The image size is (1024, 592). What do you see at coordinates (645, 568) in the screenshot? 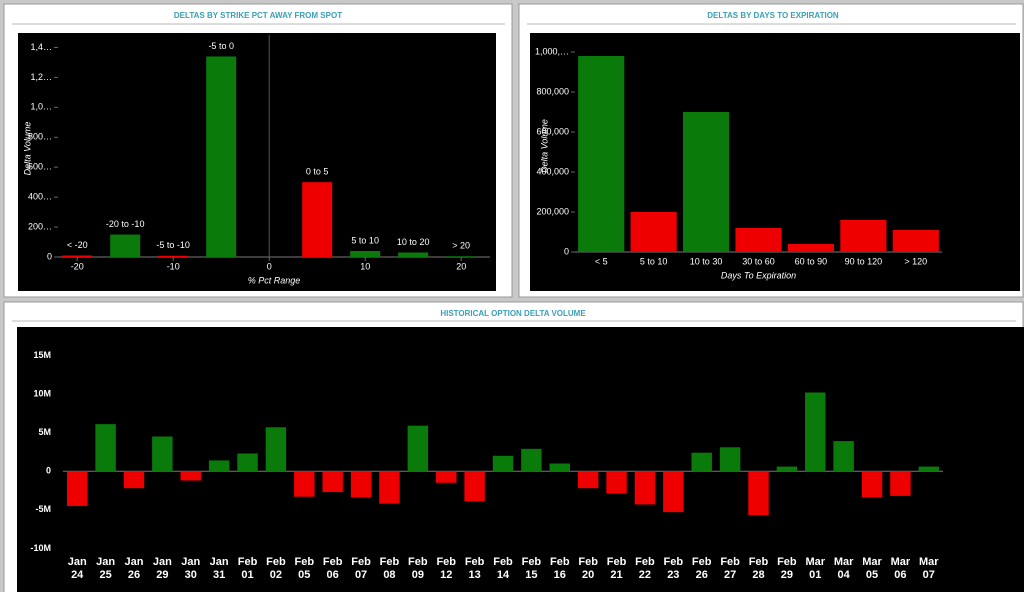
I see `x-tick-label: Feb 22` at bounding box center [645, 568].